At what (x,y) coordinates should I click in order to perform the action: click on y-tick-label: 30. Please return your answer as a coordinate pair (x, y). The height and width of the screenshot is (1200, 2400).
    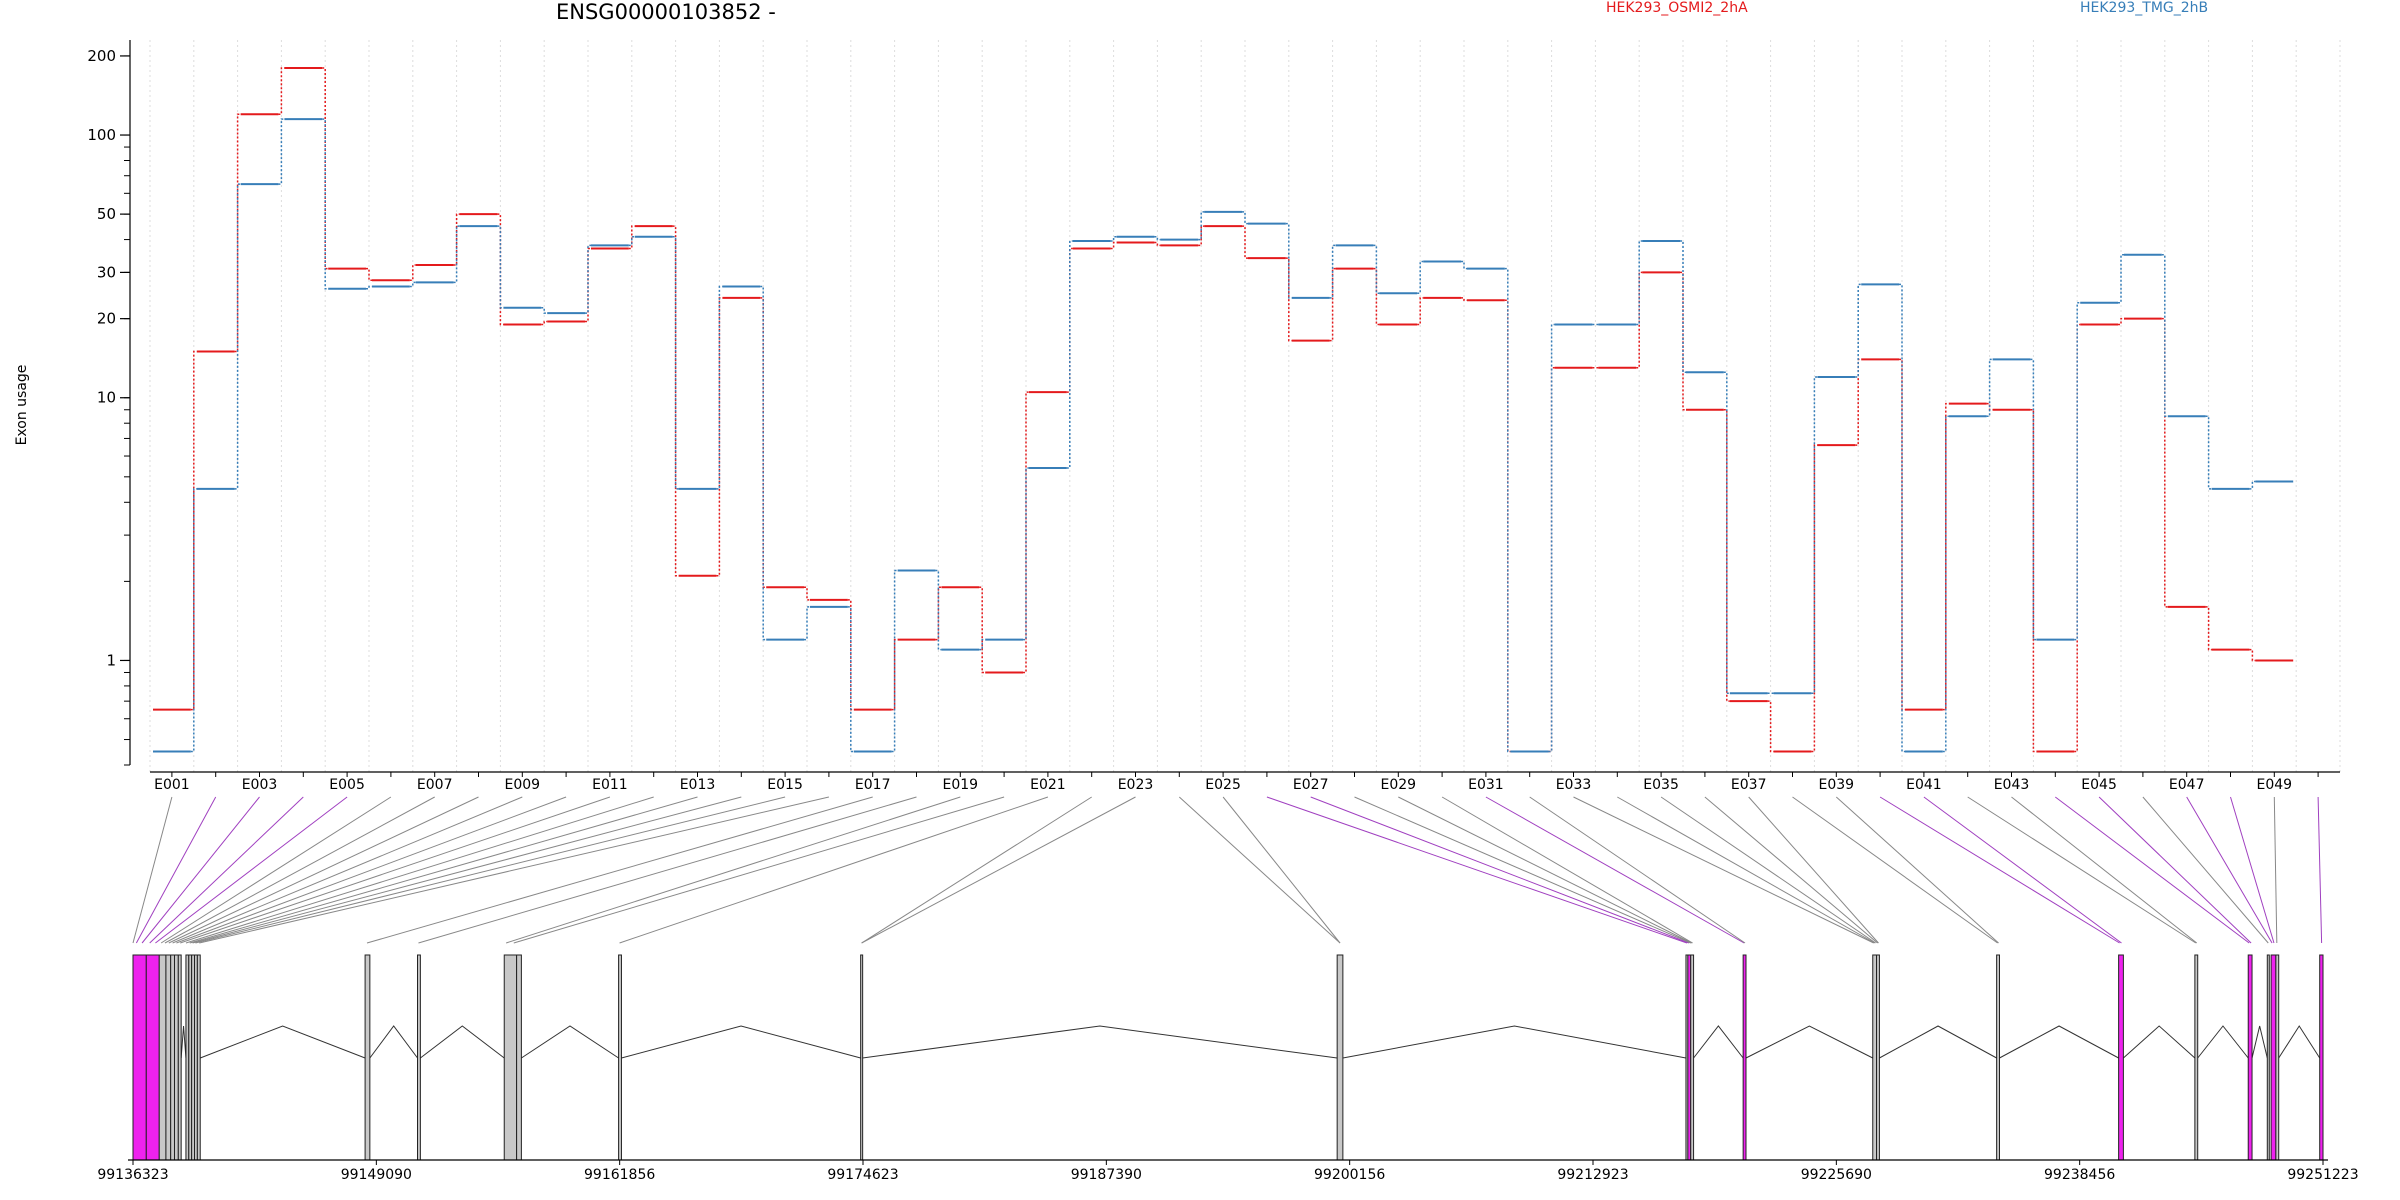
    Looking at the image, I should click on (106, 272).